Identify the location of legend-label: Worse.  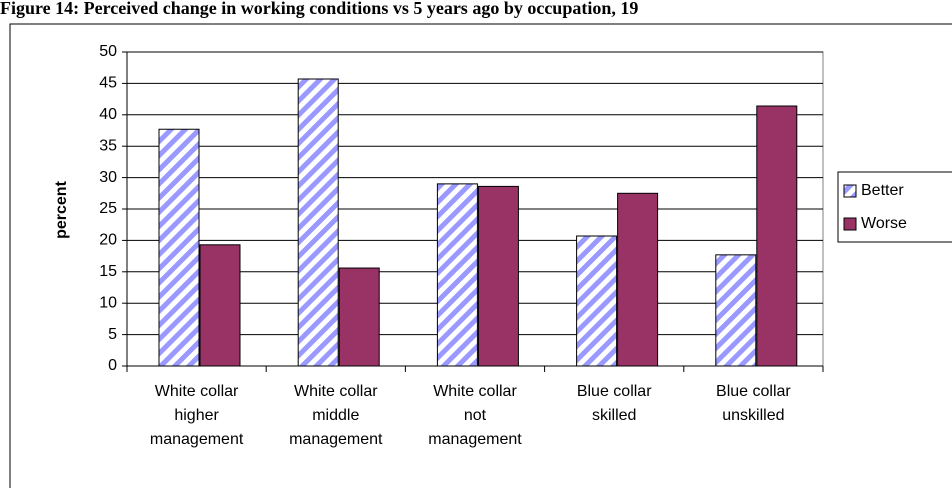
(884, 223).